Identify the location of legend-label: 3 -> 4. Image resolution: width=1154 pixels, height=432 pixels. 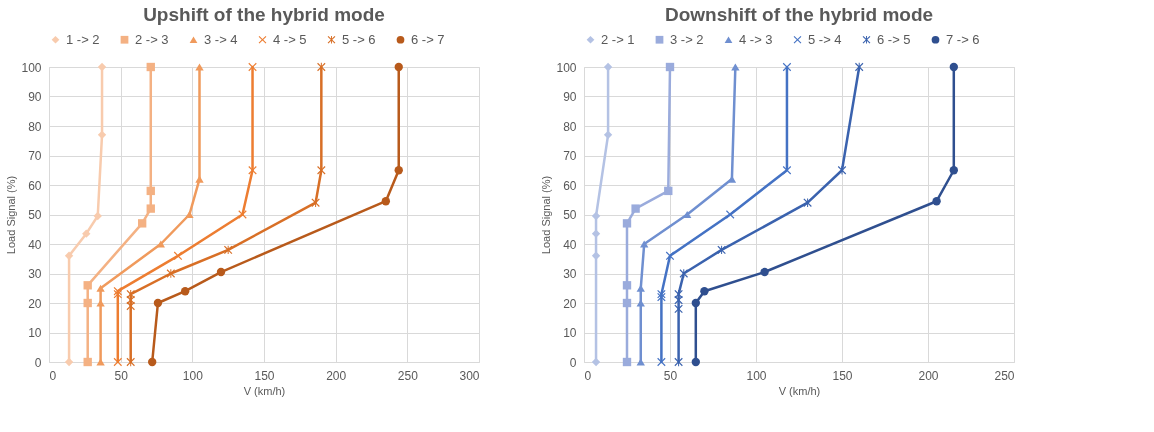
(221, 39).